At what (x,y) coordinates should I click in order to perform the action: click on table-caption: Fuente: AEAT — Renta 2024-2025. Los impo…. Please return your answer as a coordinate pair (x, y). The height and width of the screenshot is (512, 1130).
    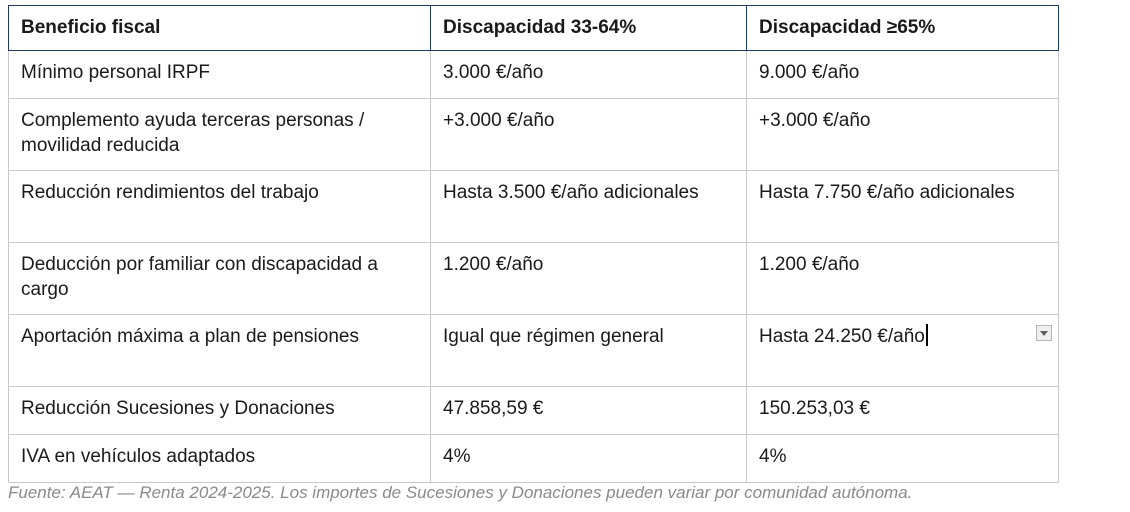
    Looking at the image, I should click on (460, 492).